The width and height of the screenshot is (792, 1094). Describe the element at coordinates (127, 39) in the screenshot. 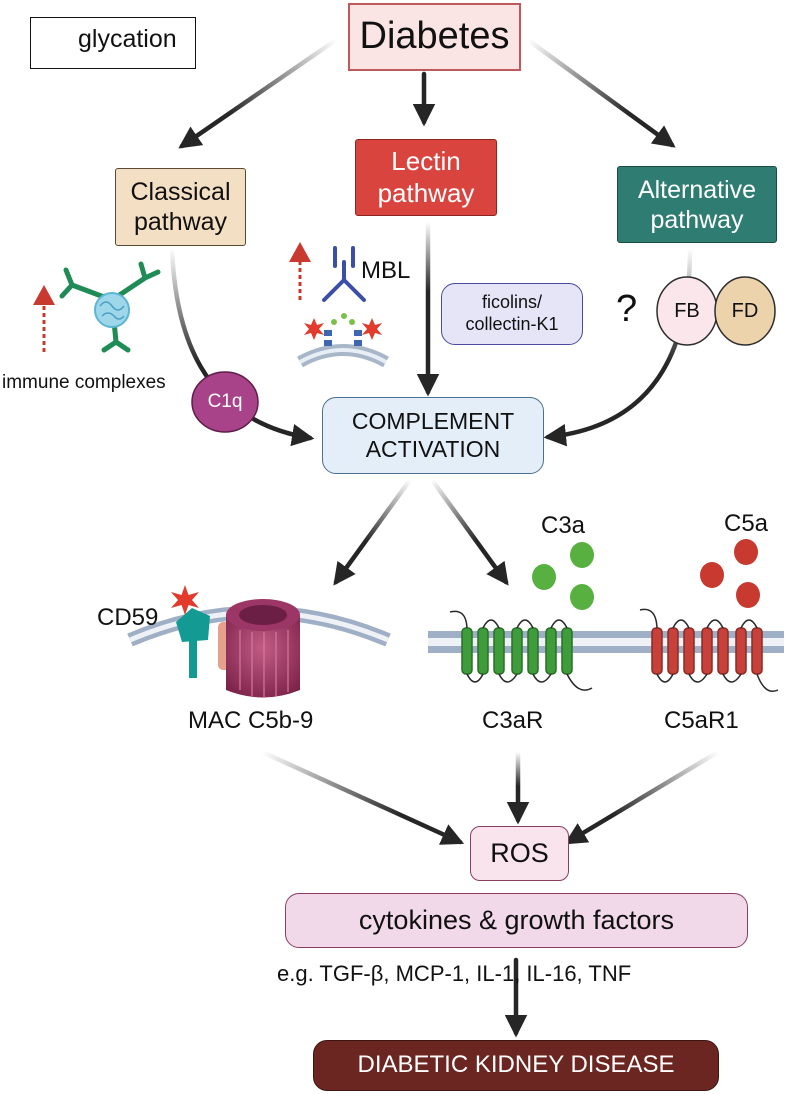

I see `legend-label: glycation` at that location.